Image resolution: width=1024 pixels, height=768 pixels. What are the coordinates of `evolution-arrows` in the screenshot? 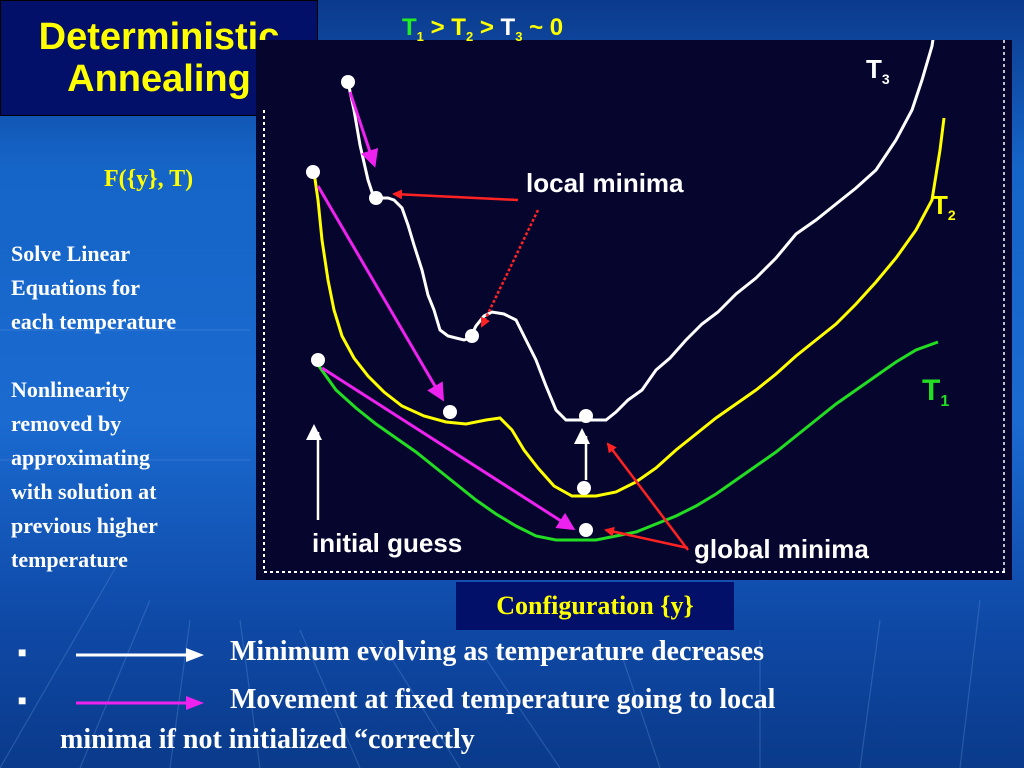 It's located at (448, 472).